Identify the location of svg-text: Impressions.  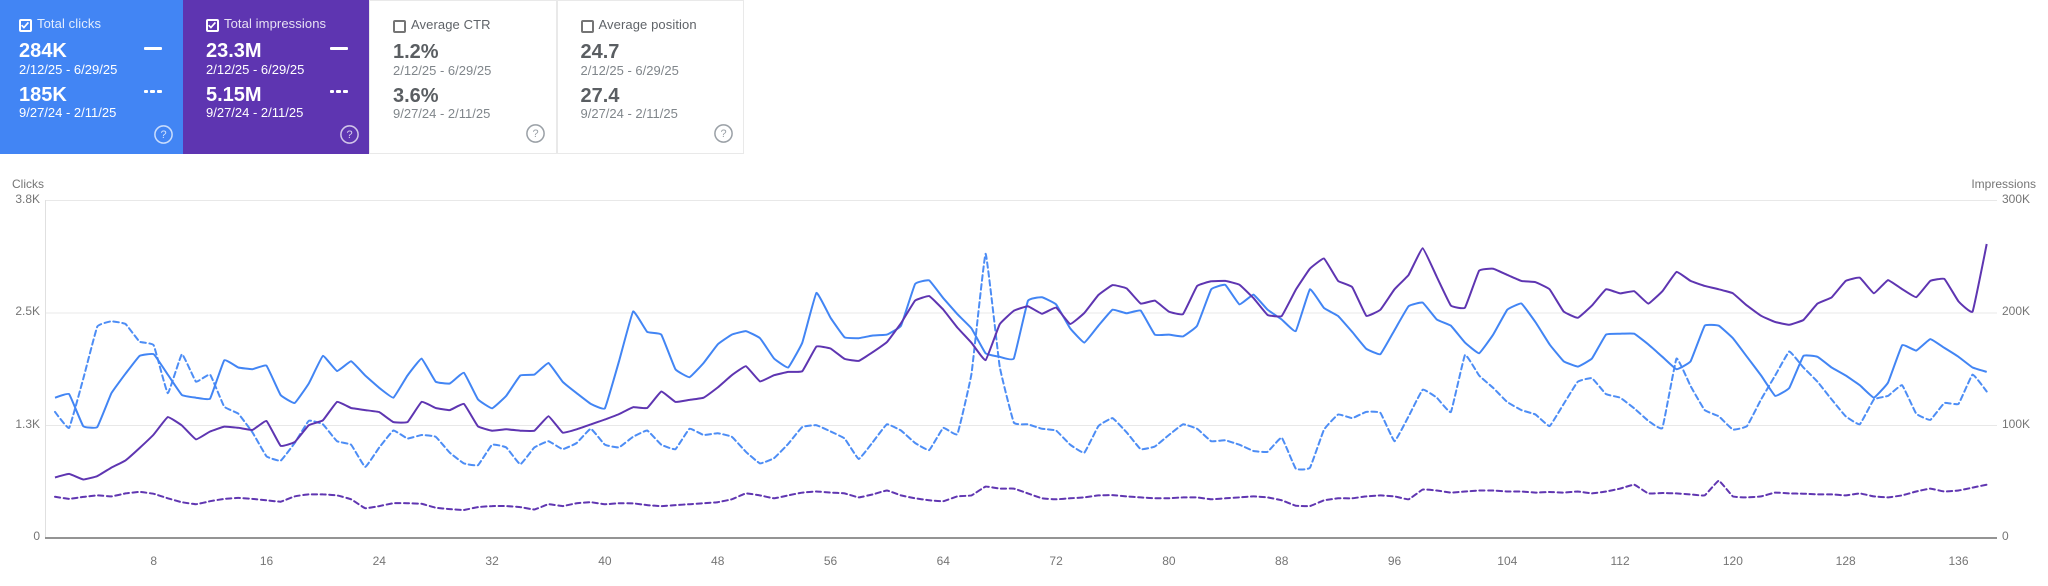
(2003, 184).